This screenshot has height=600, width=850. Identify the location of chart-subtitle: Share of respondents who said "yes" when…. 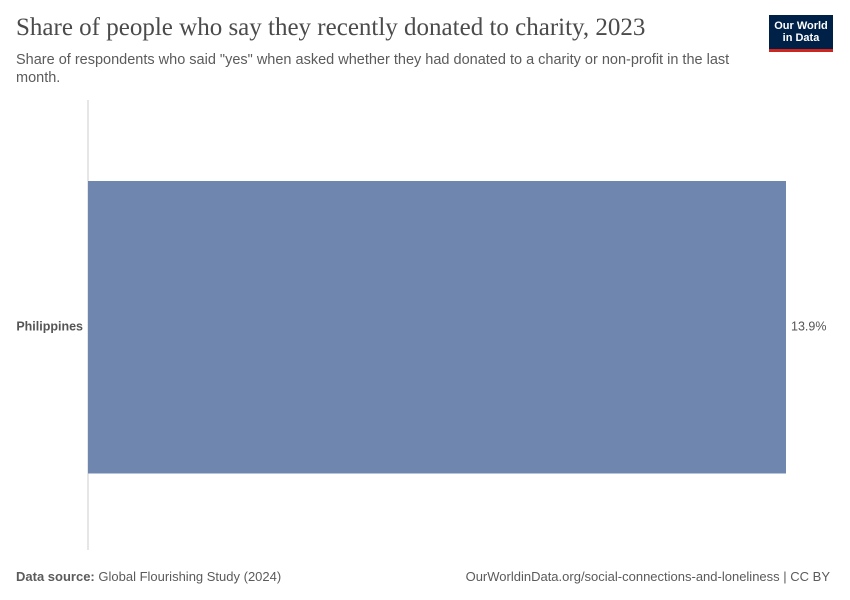
(373, 69).